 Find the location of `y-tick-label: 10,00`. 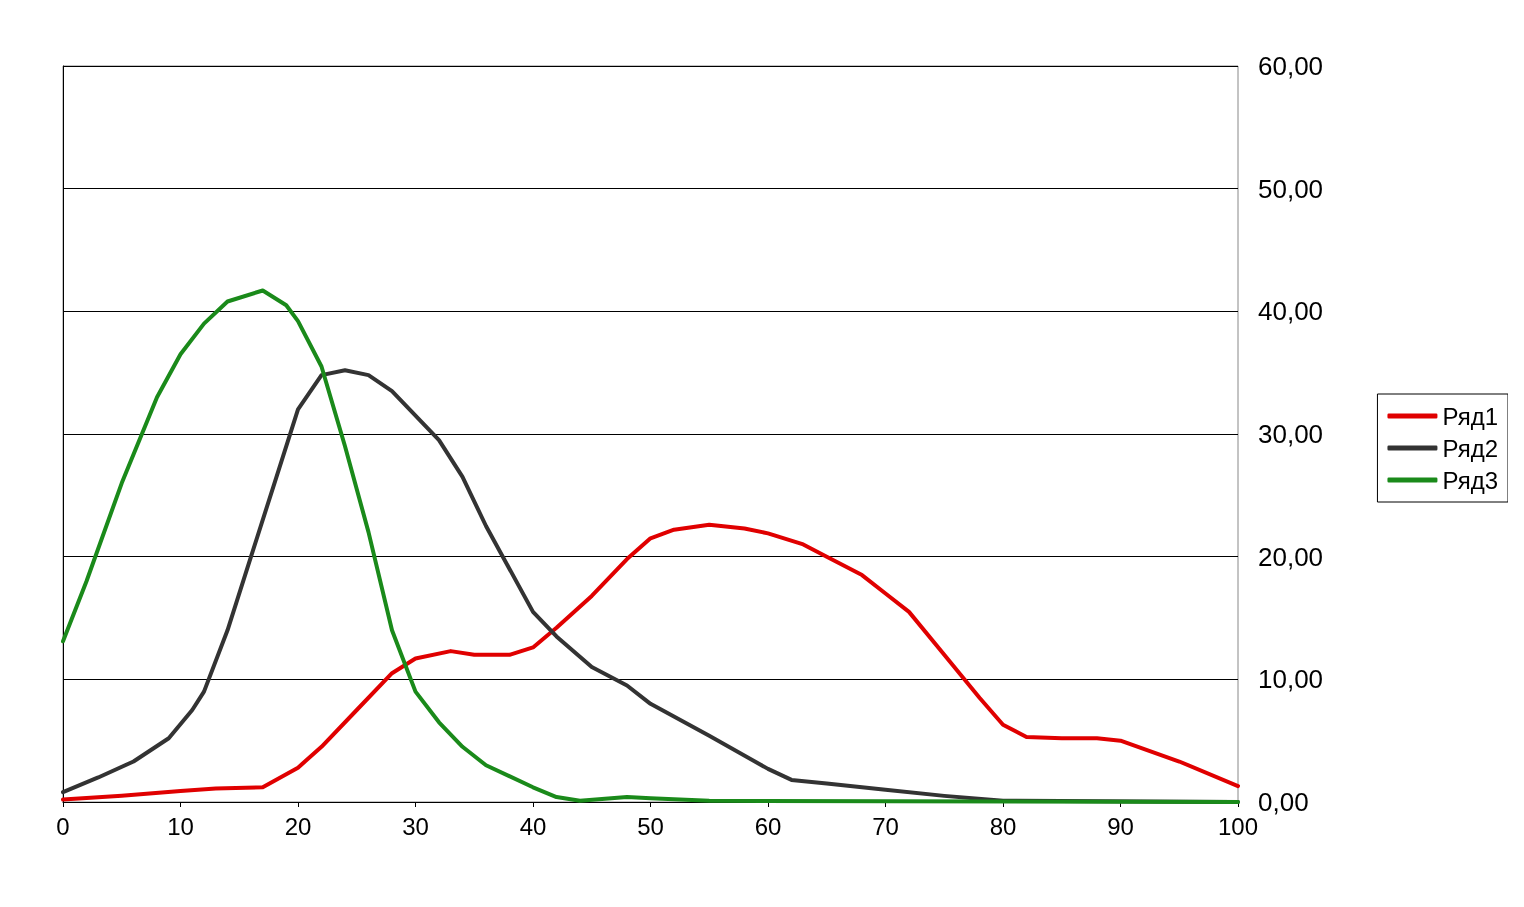

y-tick-label: 10,00 is located at coordinates (1291, 679).